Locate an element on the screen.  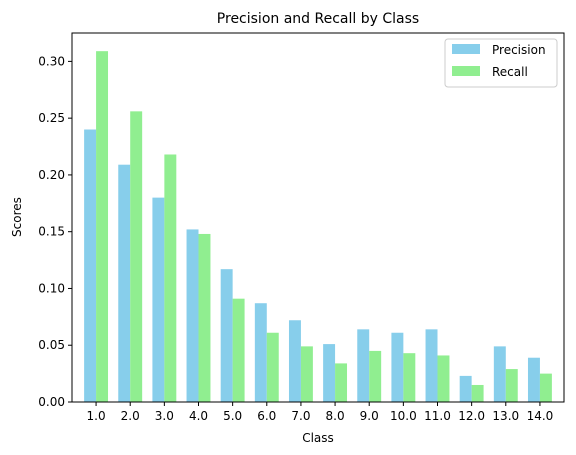
legend-label-precision: Precision is located at coordinates (519, 50).